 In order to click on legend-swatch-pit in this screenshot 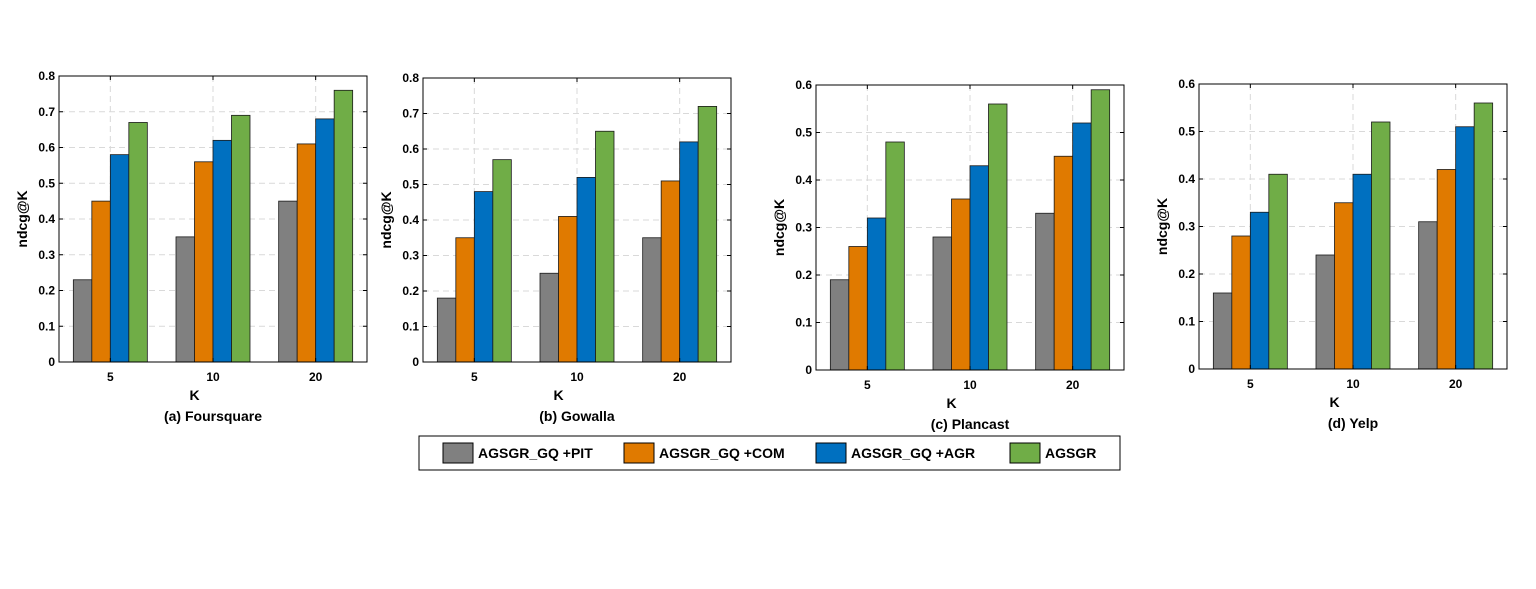, I will do `click(458, 453)`.